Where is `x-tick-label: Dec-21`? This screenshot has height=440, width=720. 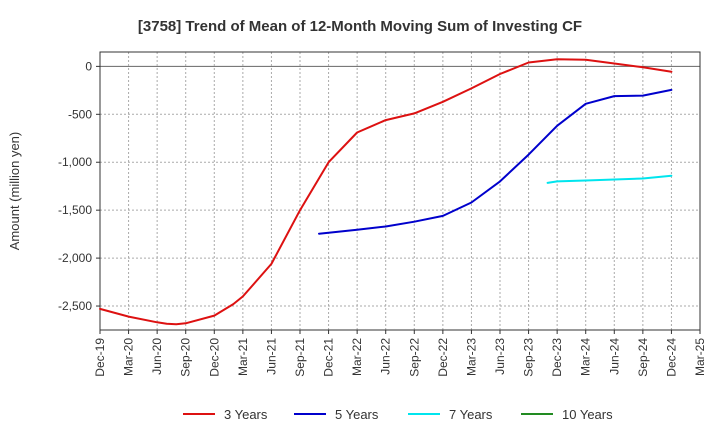 x-tick-label: Dec-21 is located at coordinates (329, 357).